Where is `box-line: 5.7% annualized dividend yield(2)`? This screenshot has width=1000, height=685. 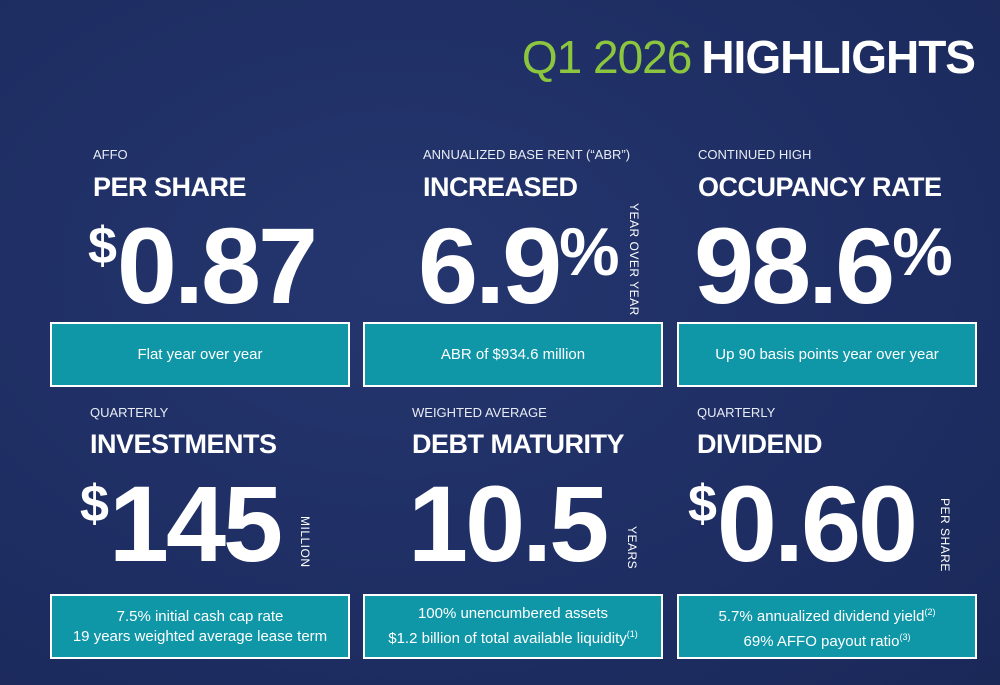 box-line: 5.7% annualized dividend yield(2) is located at coordinates (827, 614).